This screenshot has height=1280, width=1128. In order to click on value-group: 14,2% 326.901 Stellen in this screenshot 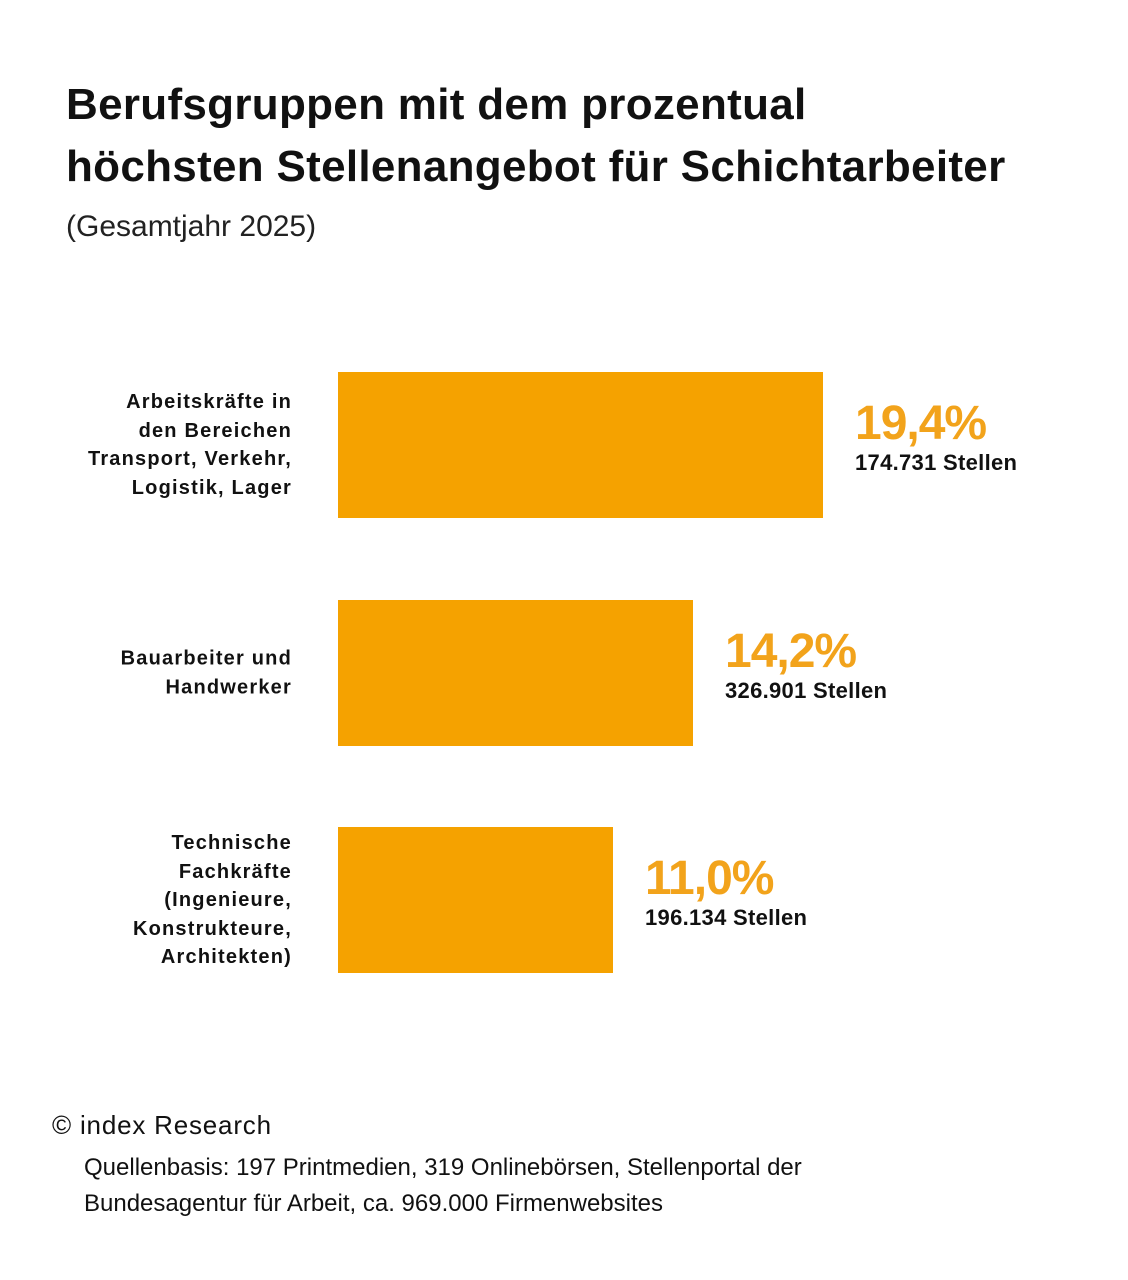, I will do `click(806, 665)`.